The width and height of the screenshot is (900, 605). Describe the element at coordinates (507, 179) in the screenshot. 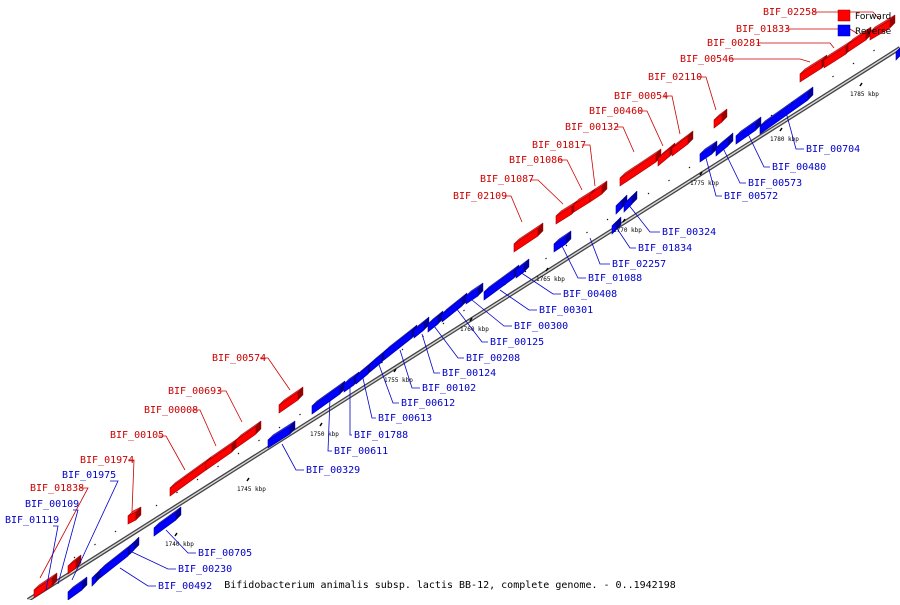

I see `forward-gene-label: BIF_01087` at that location.